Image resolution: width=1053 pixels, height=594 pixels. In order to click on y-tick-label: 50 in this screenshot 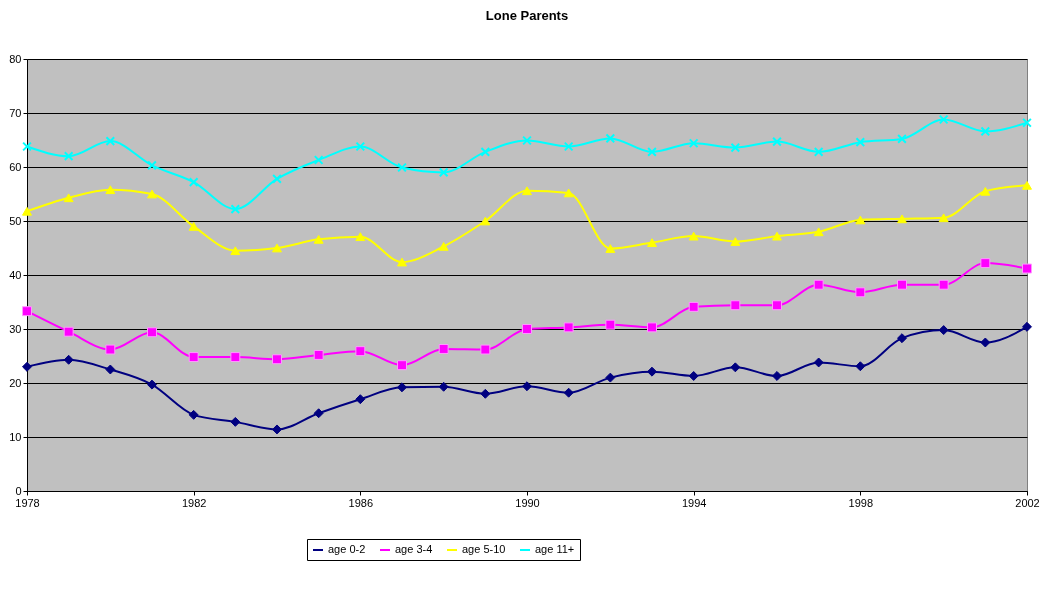, I will do `click(15, 220)`.